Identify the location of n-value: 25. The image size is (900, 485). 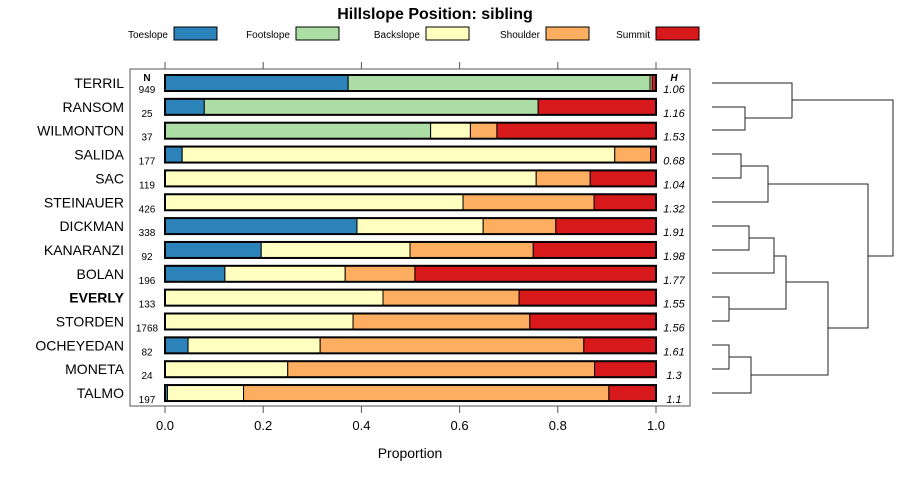
(147, 114).